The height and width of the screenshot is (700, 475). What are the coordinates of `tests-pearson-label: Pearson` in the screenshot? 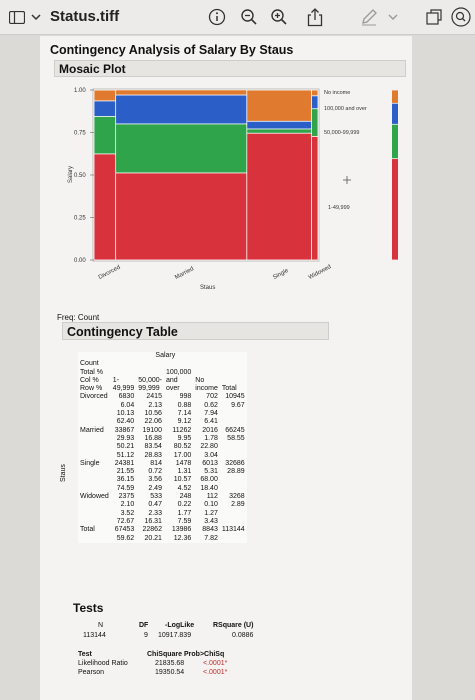 It's located at (91, 672).